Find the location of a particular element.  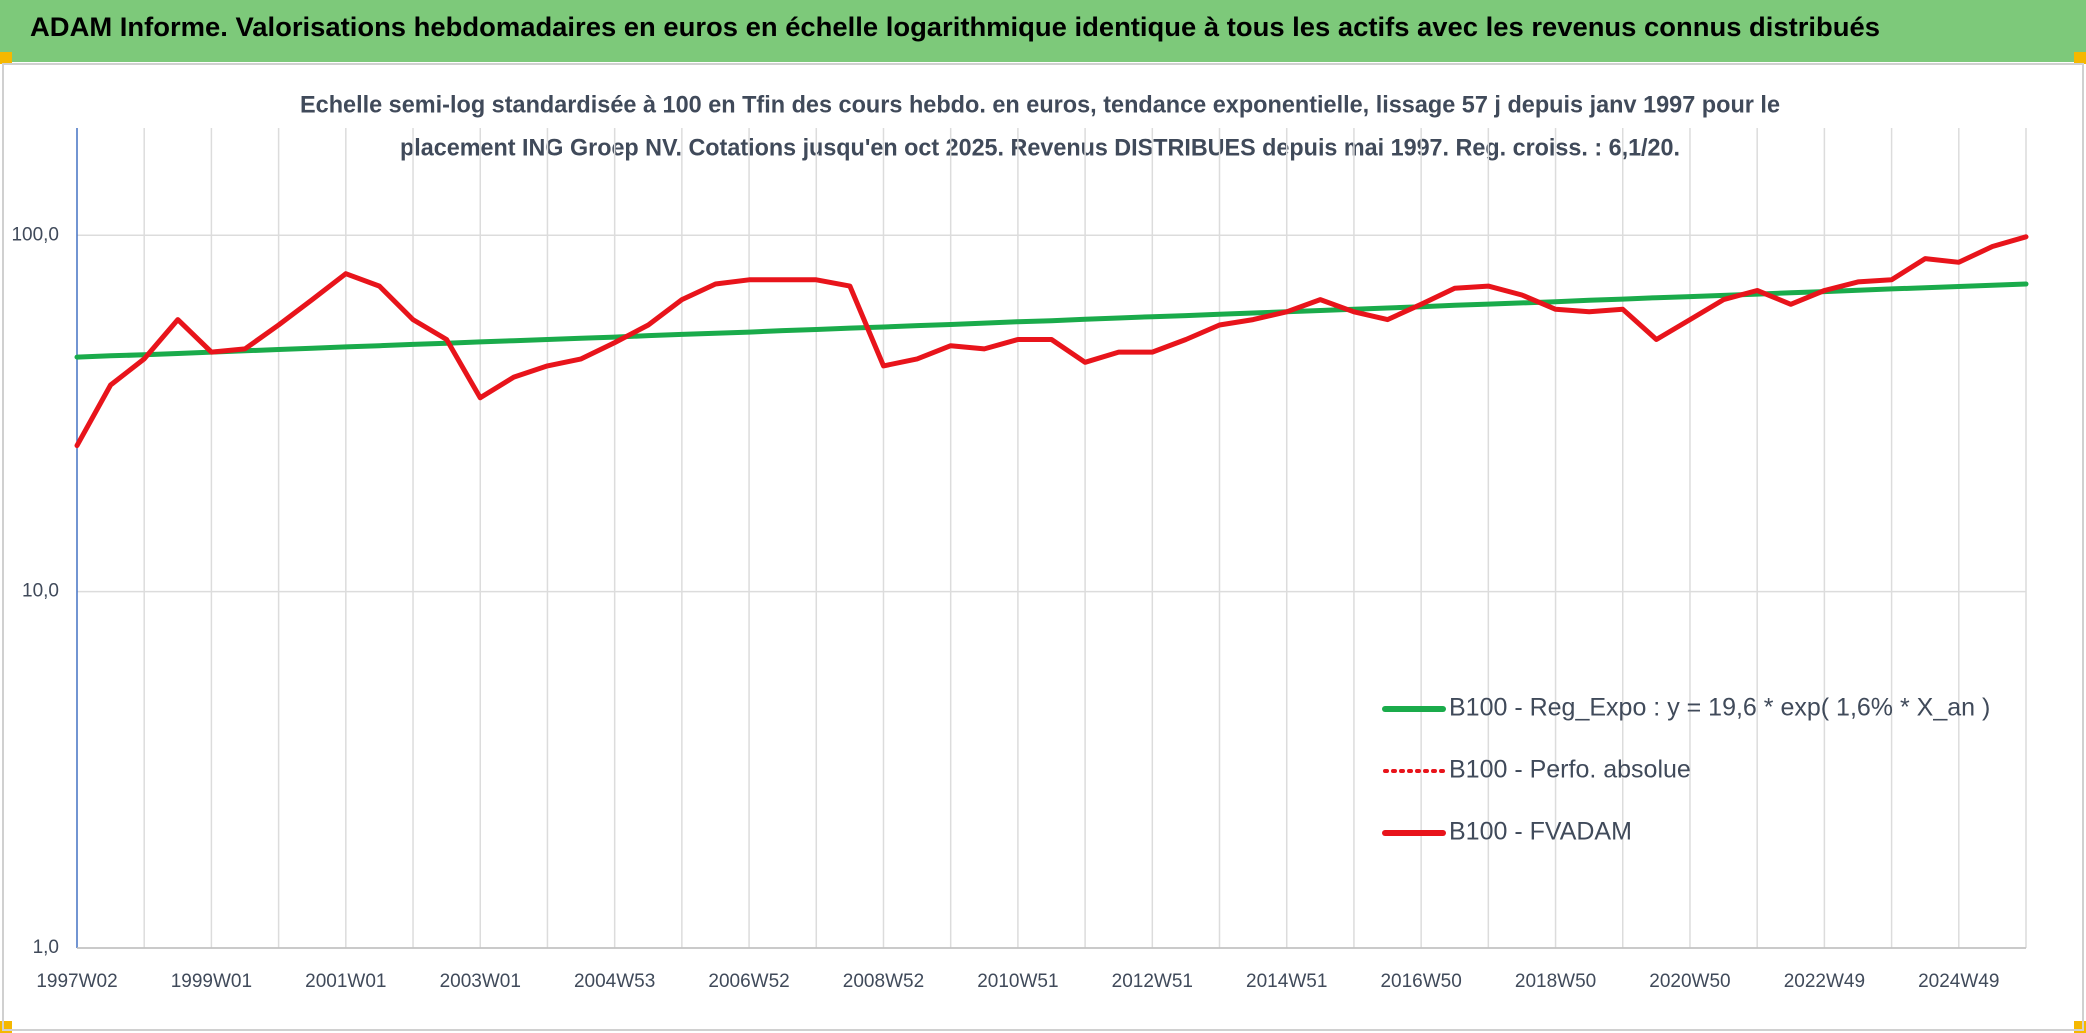

x-tick-label: 2010W51 is located at coordinates (1017, 981).